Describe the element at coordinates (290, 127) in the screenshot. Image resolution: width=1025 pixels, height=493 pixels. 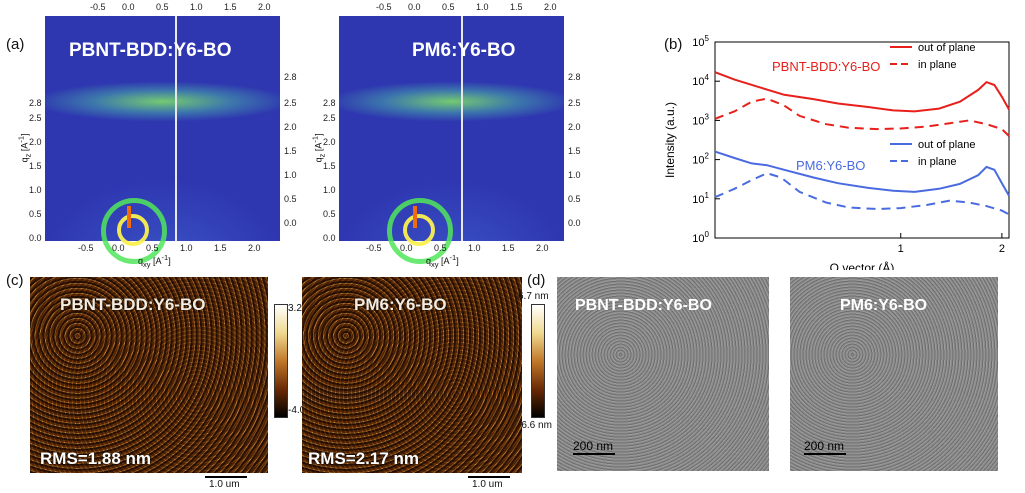
I see `right-tick: 2.0` at that location.